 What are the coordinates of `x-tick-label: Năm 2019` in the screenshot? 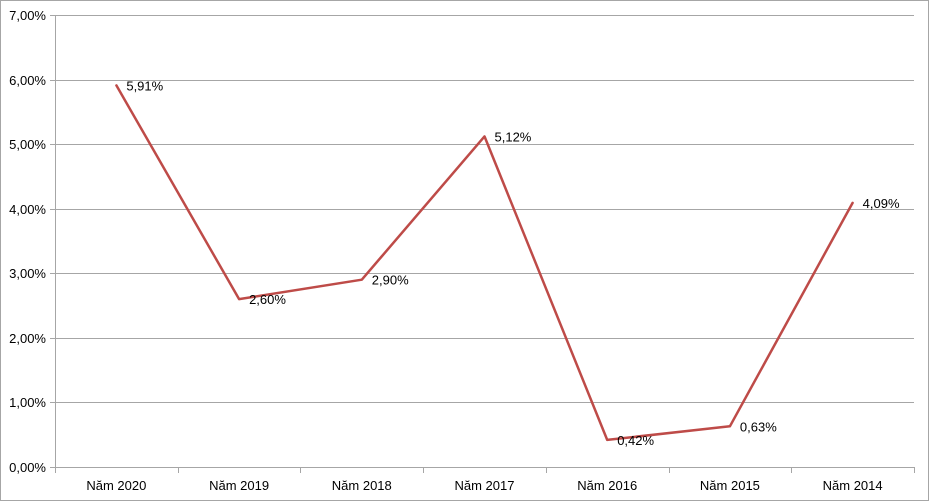 It's located at (239, 485).